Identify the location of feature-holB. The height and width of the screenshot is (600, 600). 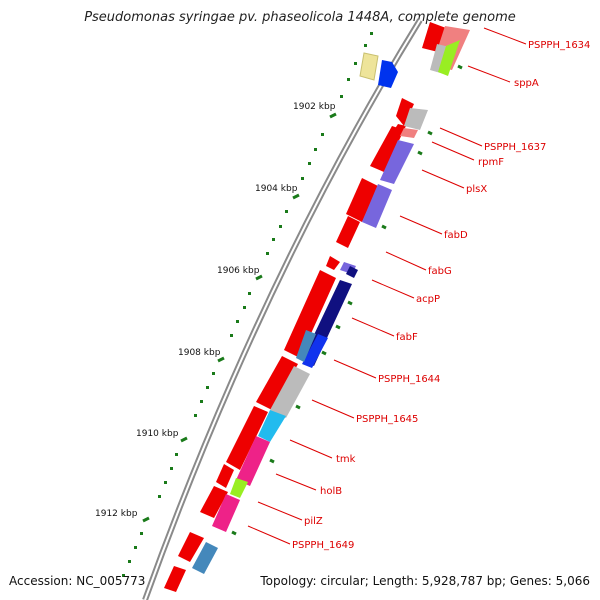
(253, 461).